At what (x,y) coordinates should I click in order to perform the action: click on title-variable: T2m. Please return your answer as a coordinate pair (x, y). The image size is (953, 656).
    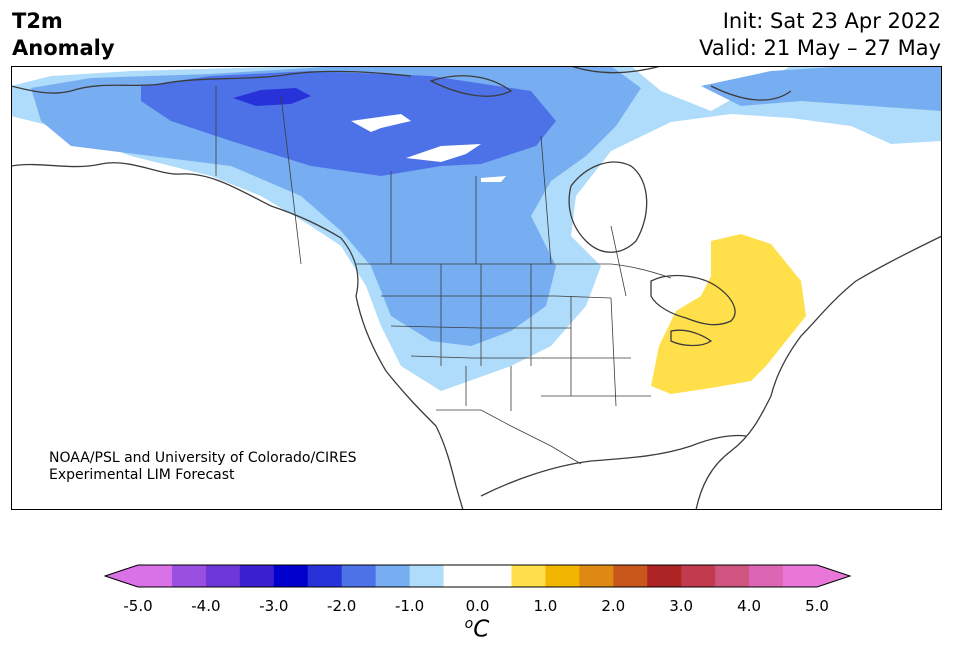
    Looking at the image, I should click on (37, 21).